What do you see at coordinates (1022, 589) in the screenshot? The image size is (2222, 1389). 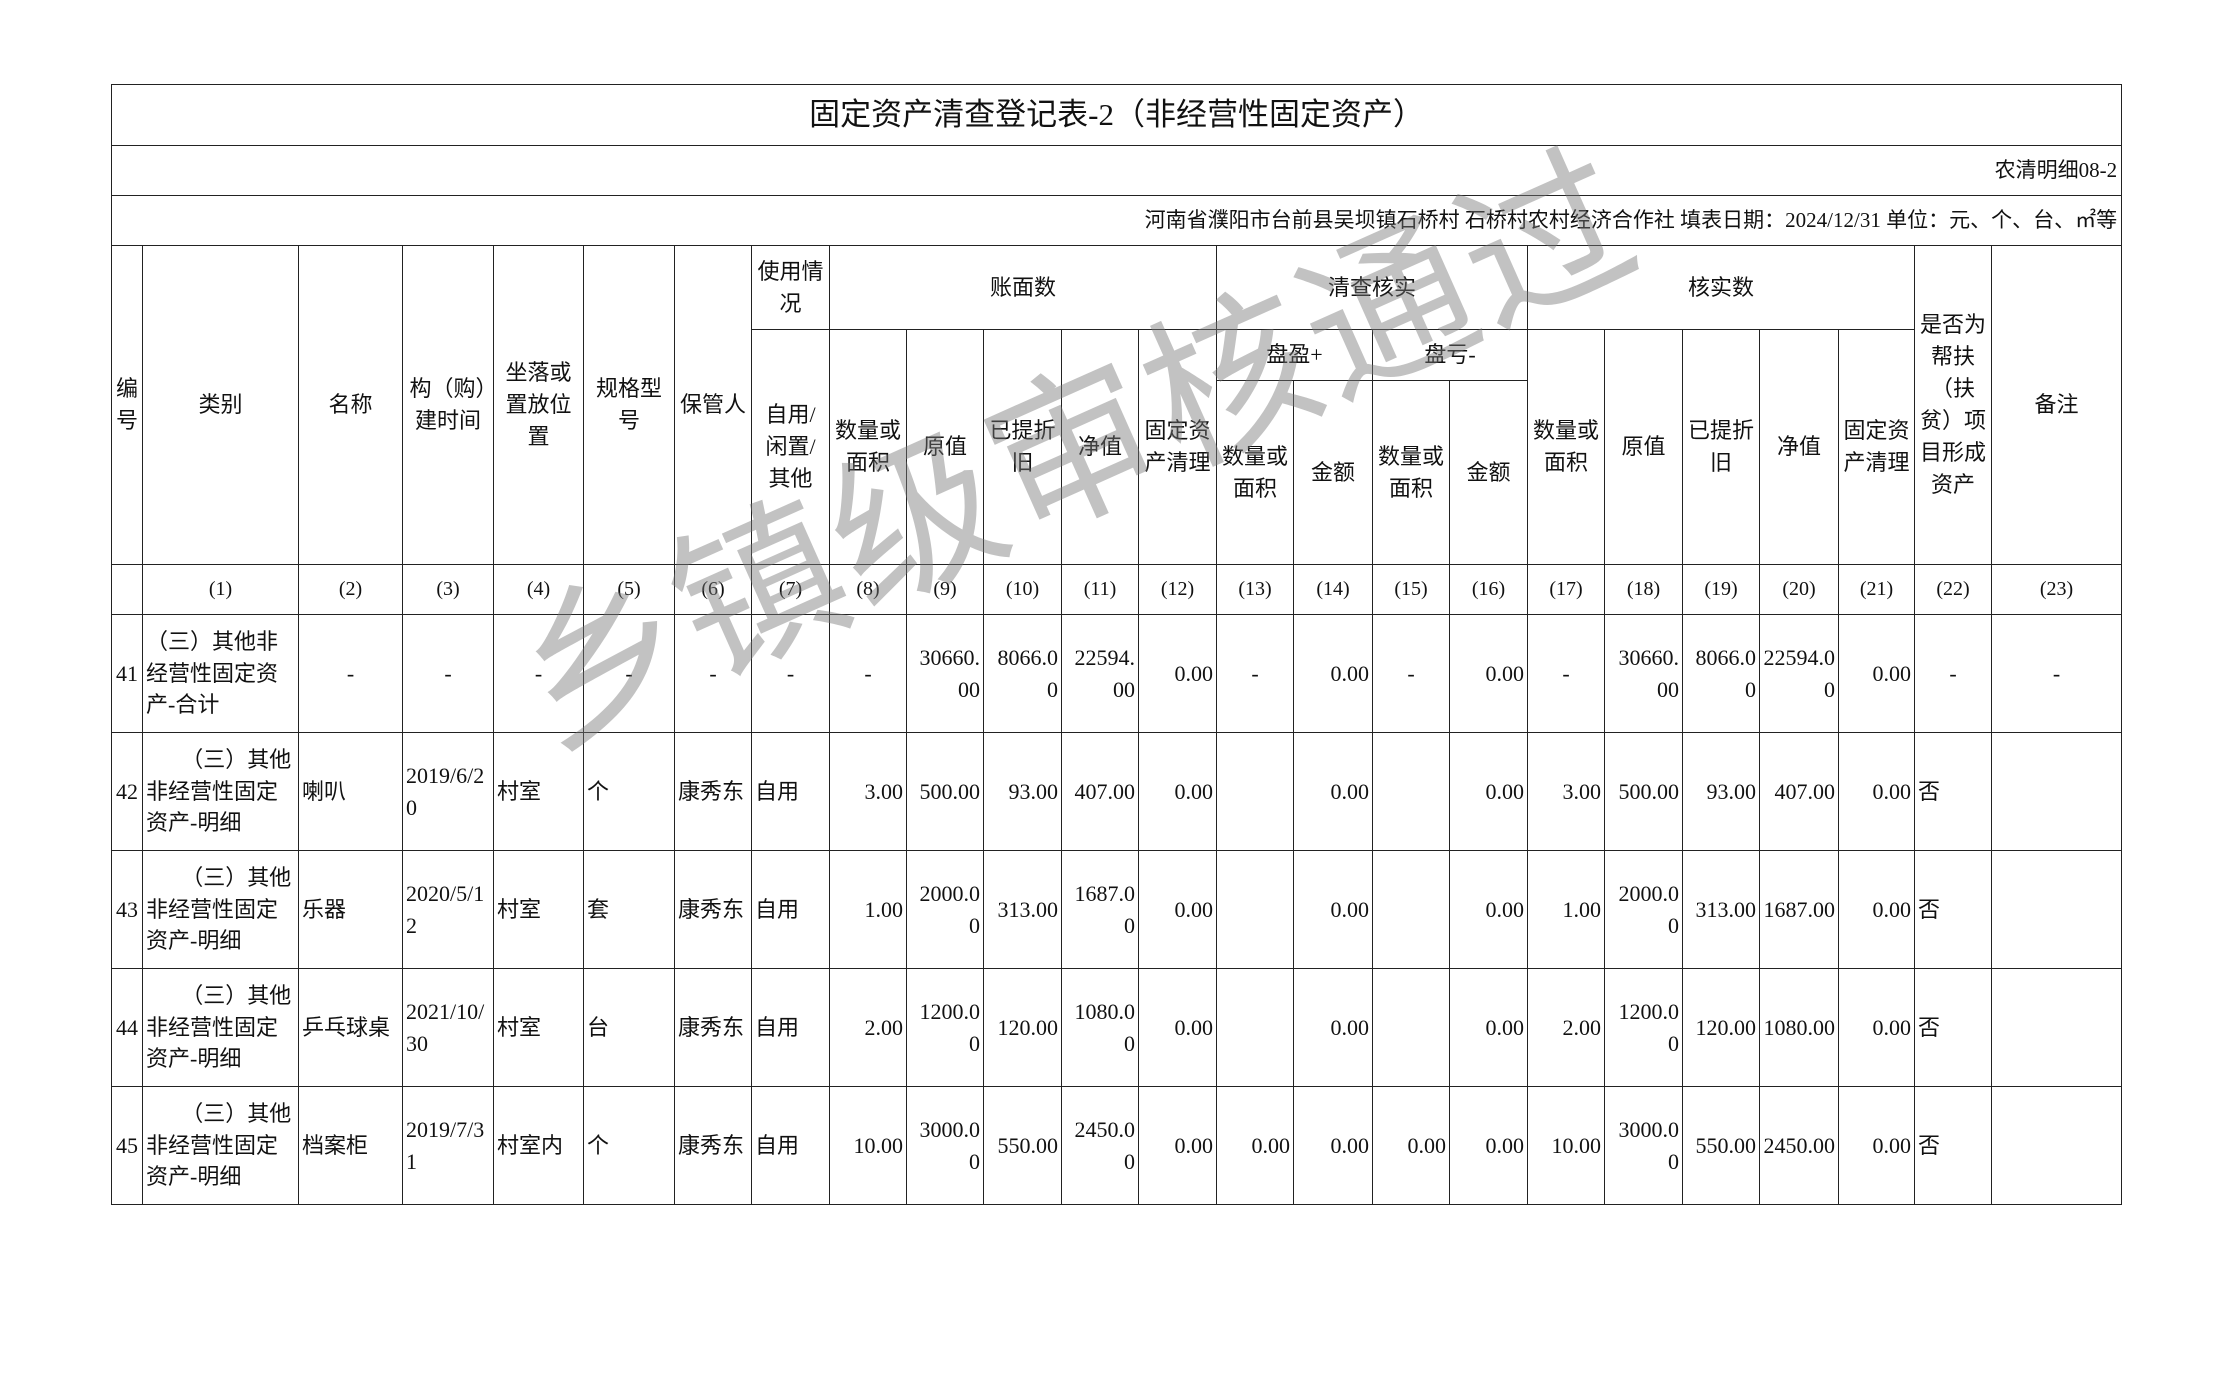 I see `column-number: (10)` at bounding box center [1022, 589].